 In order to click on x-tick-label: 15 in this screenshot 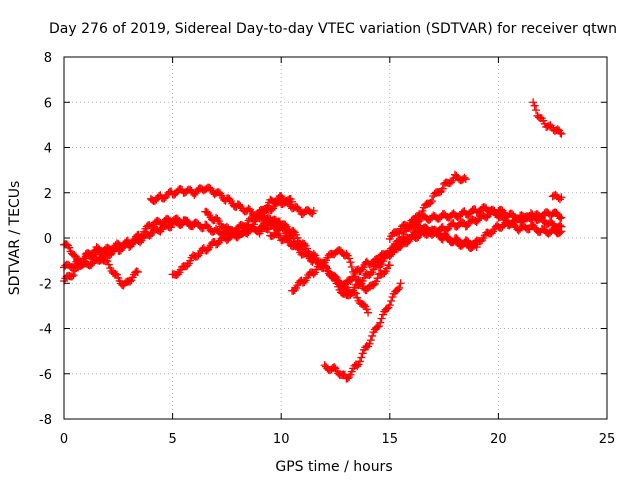, I will do `click(390, 439)`.